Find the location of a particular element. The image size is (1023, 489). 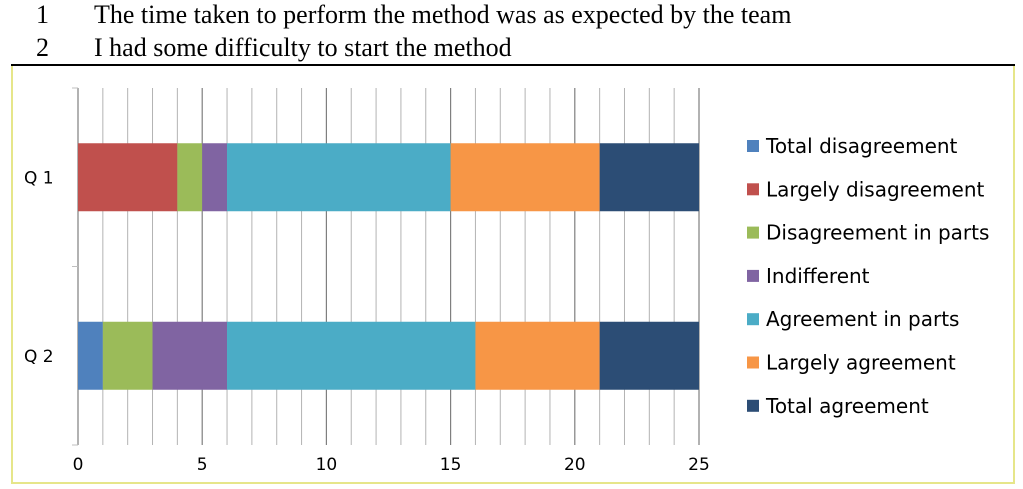

x-tick-label: 10 is located at coordinates (327, 465).